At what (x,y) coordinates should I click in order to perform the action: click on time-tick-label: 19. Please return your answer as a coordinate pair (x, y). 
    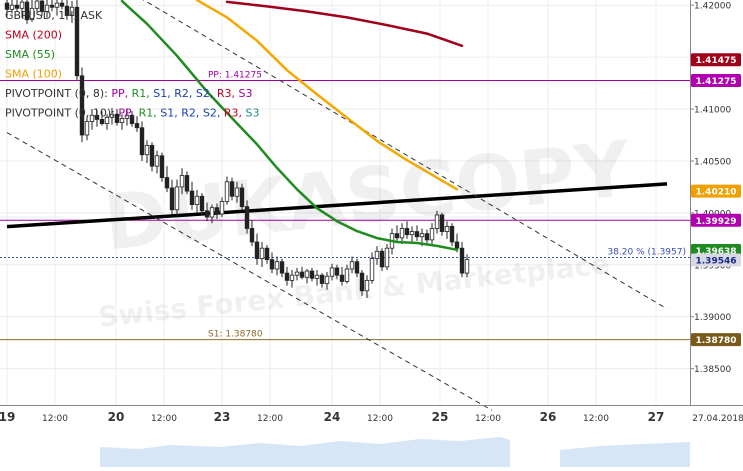
    Looking at the image, I should click on (7, 417).